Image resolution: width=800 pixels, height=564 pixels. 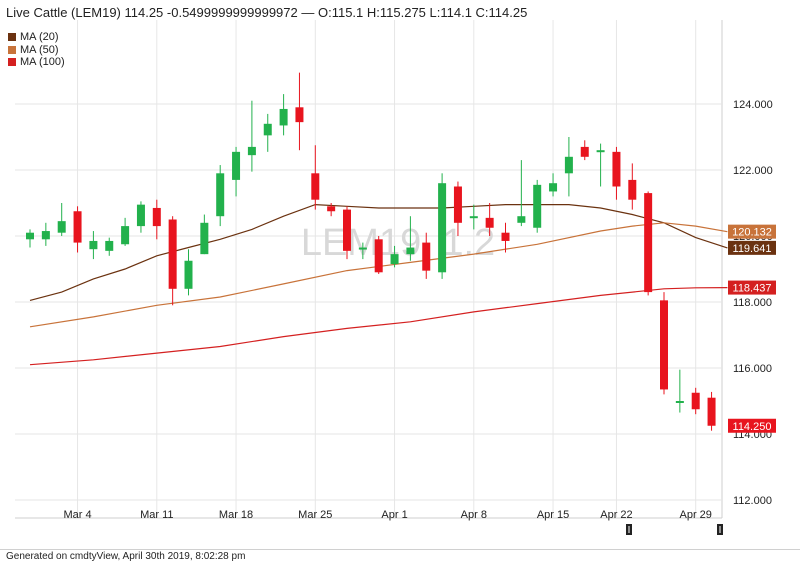 I want to click on y-tick-label: 112.000, so click(x=752, y=501).